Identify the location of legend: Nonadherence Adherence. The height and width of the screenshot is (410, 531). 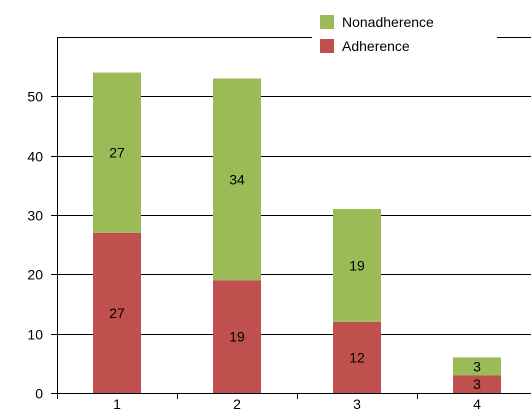
(404, 37).